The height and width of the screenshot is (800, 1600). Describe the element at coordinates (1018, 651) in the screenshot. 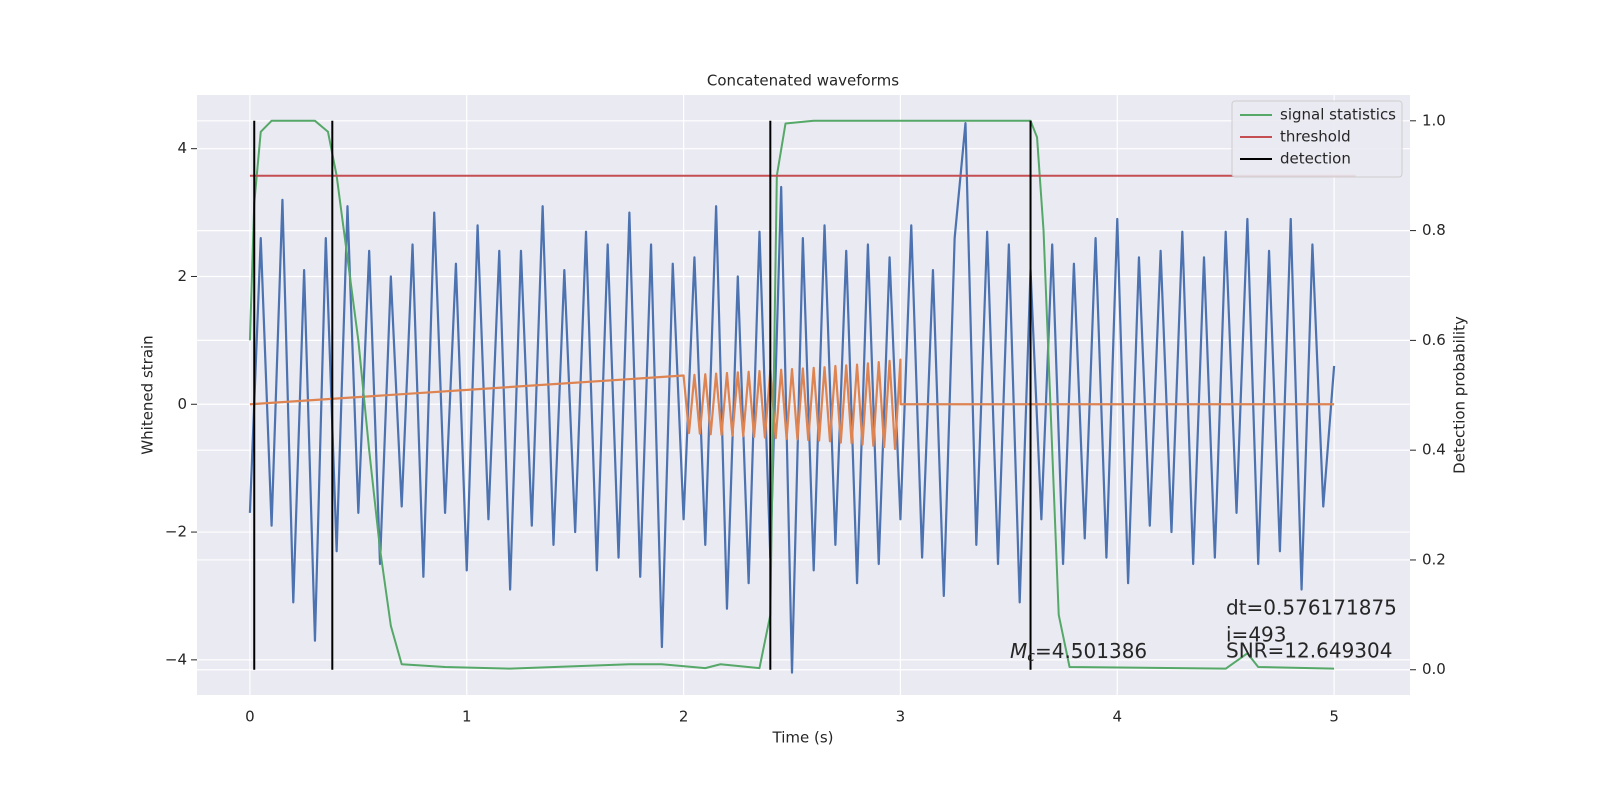

I see `annotation-symbol: M` at that location.